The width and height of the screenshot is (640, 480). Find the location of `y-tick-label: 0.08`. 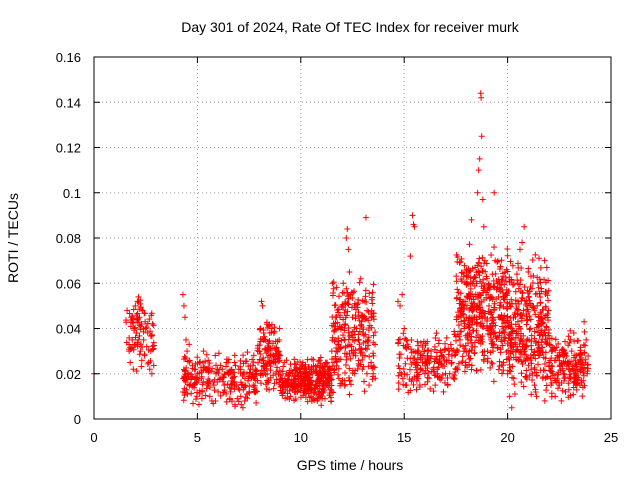

y-tick-label: 0.08 is located at coordinates (68, 238).